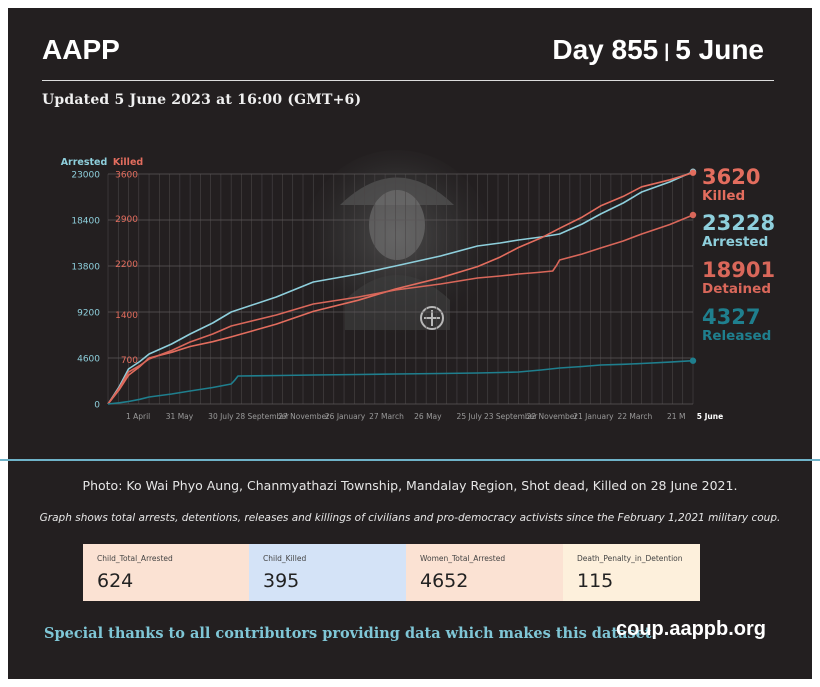 This screenshot has width=820, height=687. What do you see at coordinates (221, 416) in the screenshot?
I see `x-tick-label: 30 July` at bounding box center [221, 416].